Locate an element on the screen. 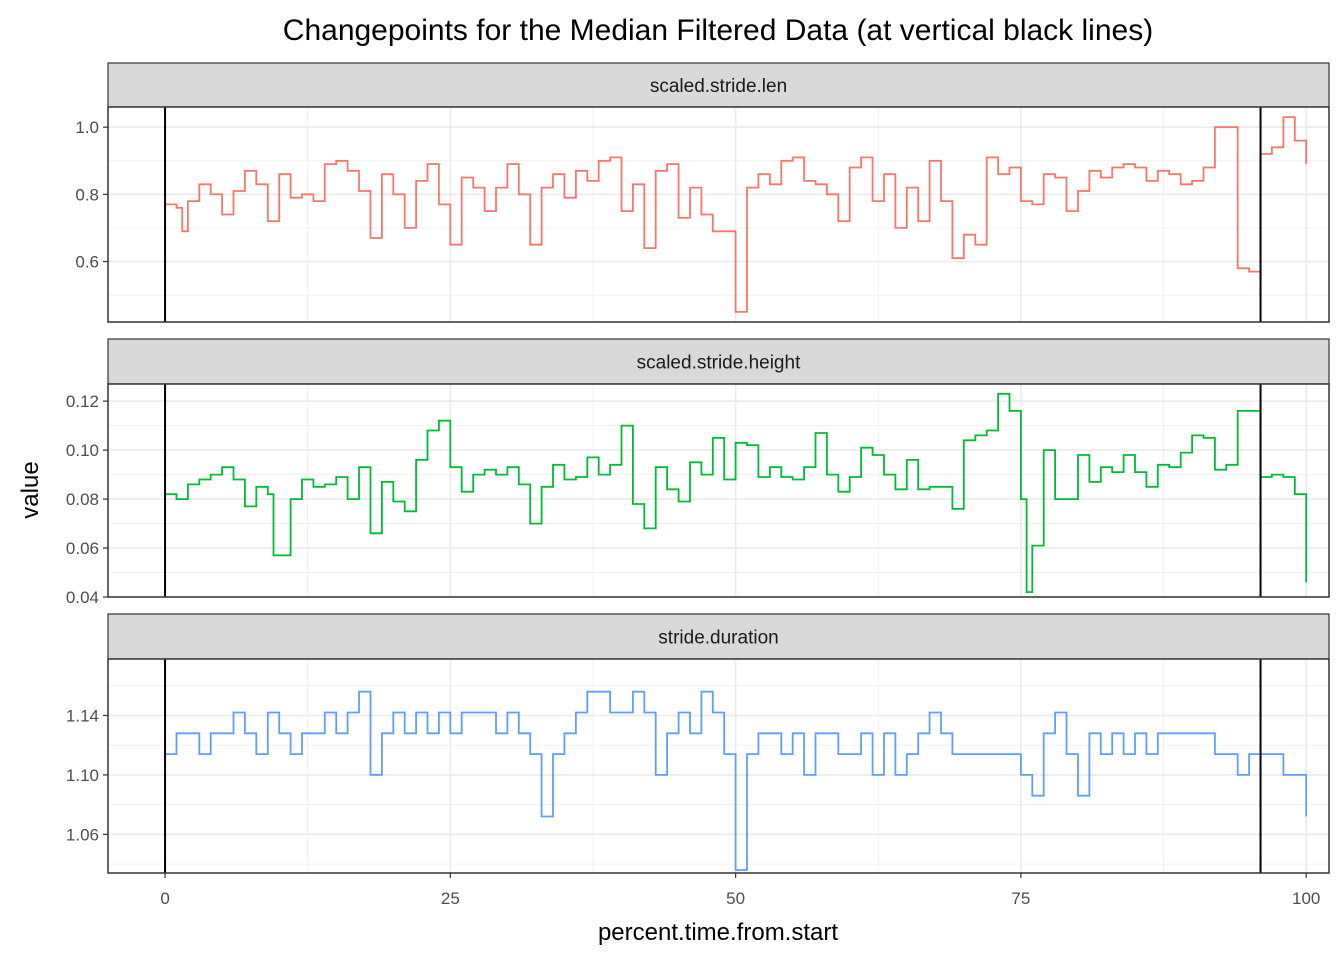 Image resolution: width=1344 pixels, height=960 pixels. y-tick-label: 0.08 is located at coordinates (82, 499).